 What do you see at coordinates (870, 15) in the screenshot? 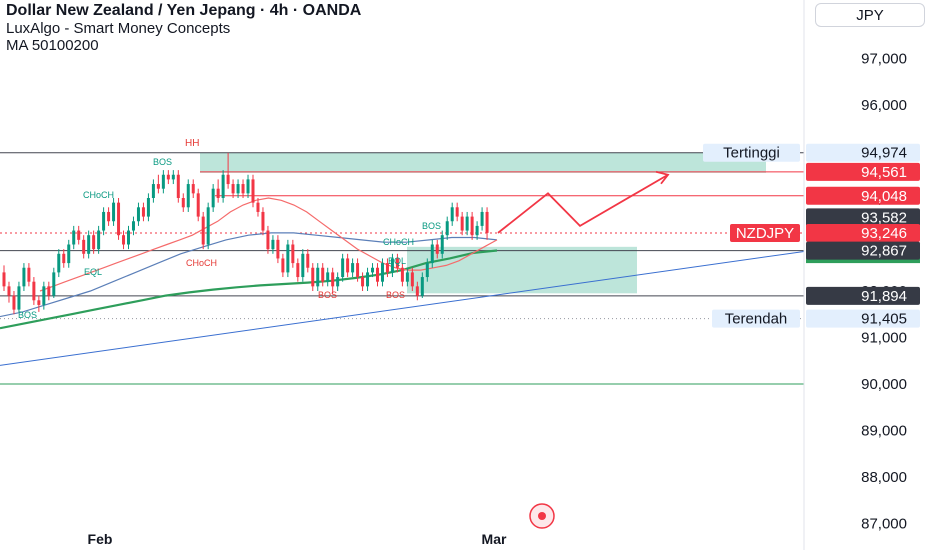
I see `currency-selector: JPY` at bounding box center [870, 15].